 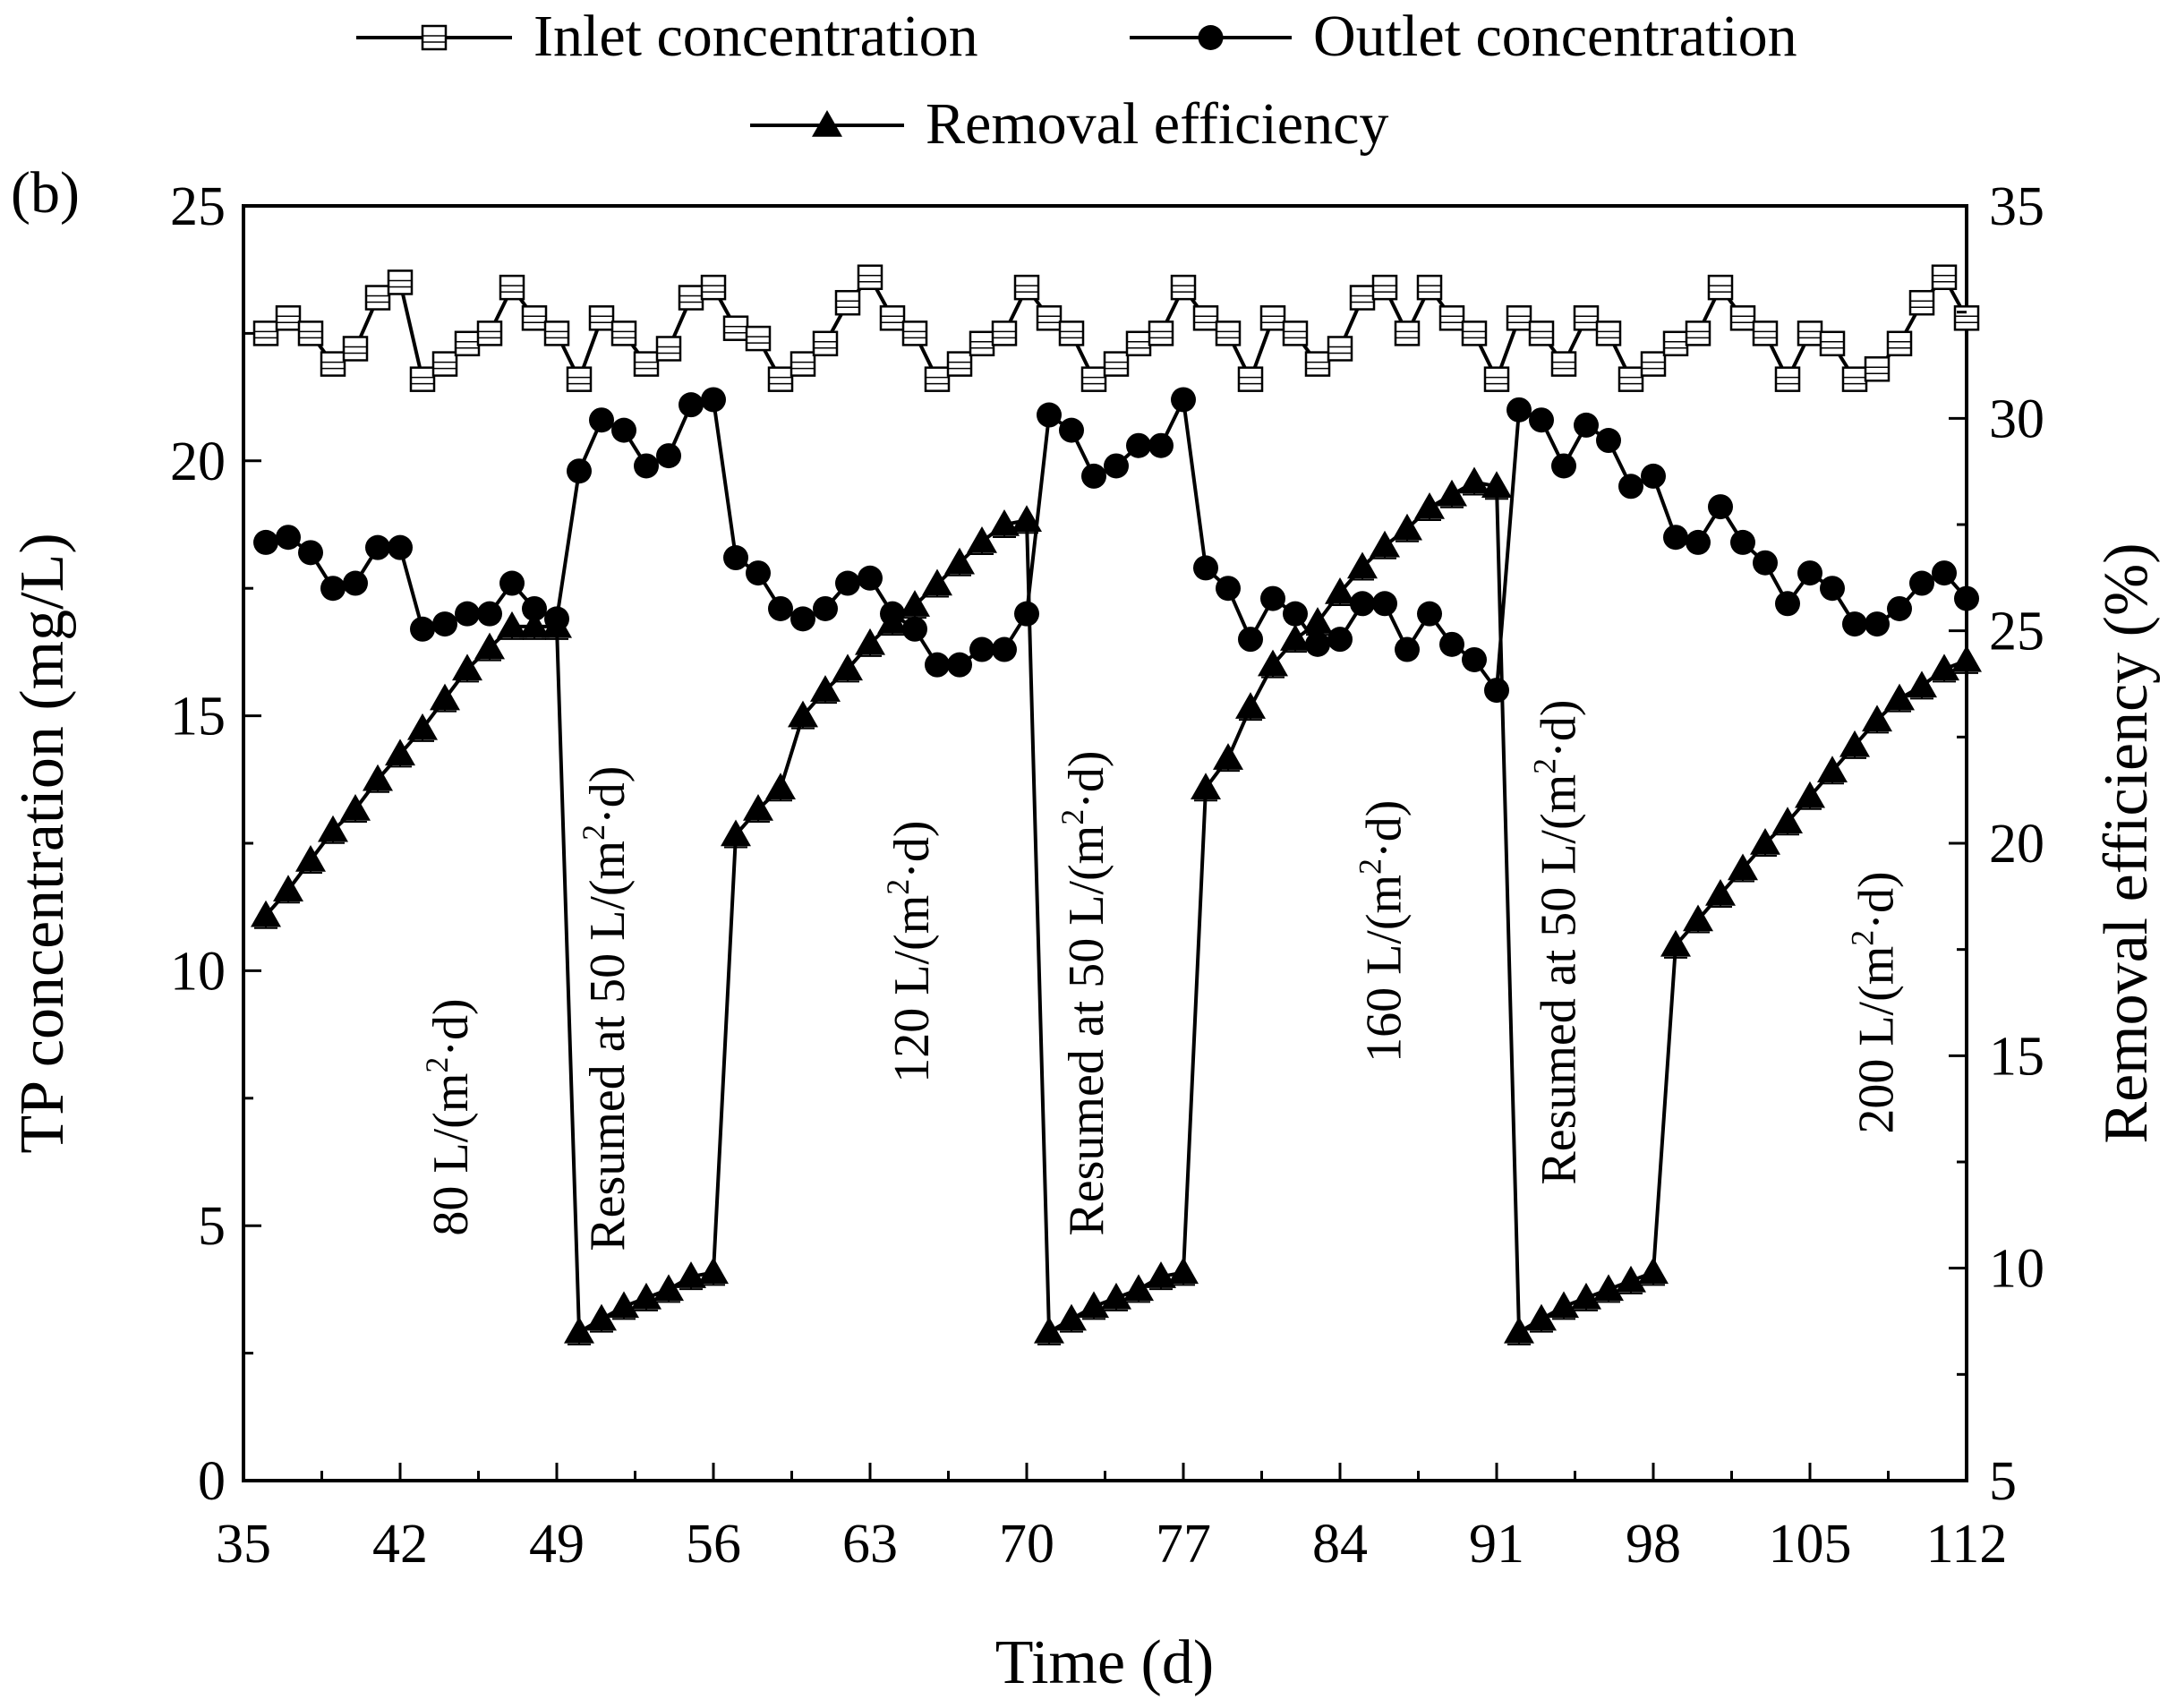 I want to click on legend-label: Removal efficiency, so click(x=1157, y=124).